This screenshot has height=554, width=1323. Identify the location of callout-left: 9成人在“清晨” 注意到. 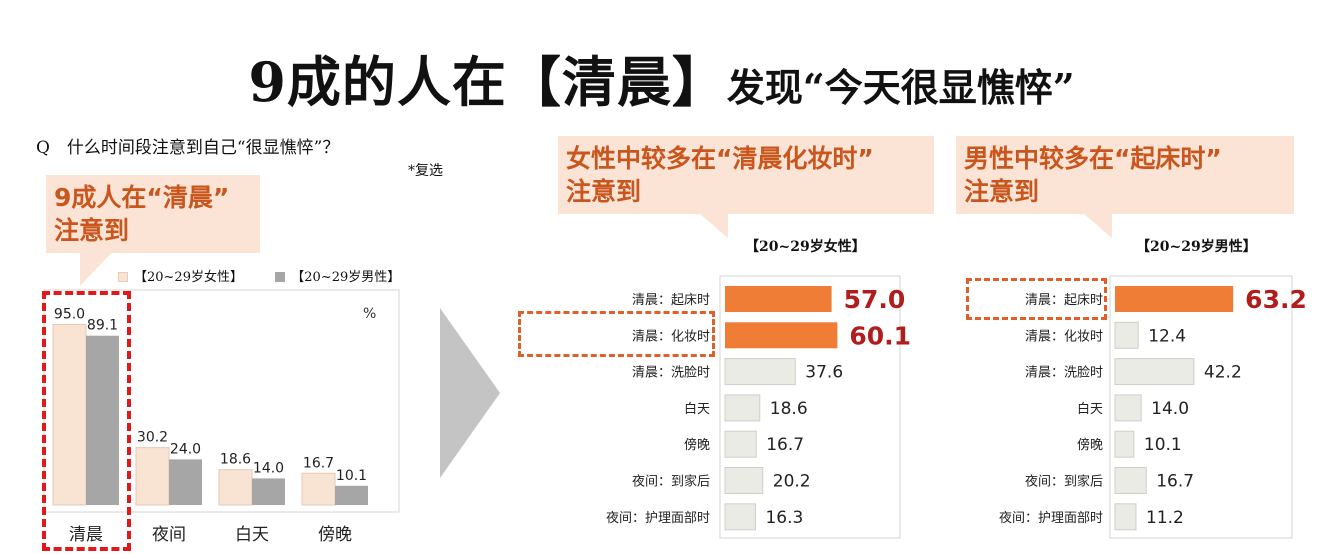
(153, 214).